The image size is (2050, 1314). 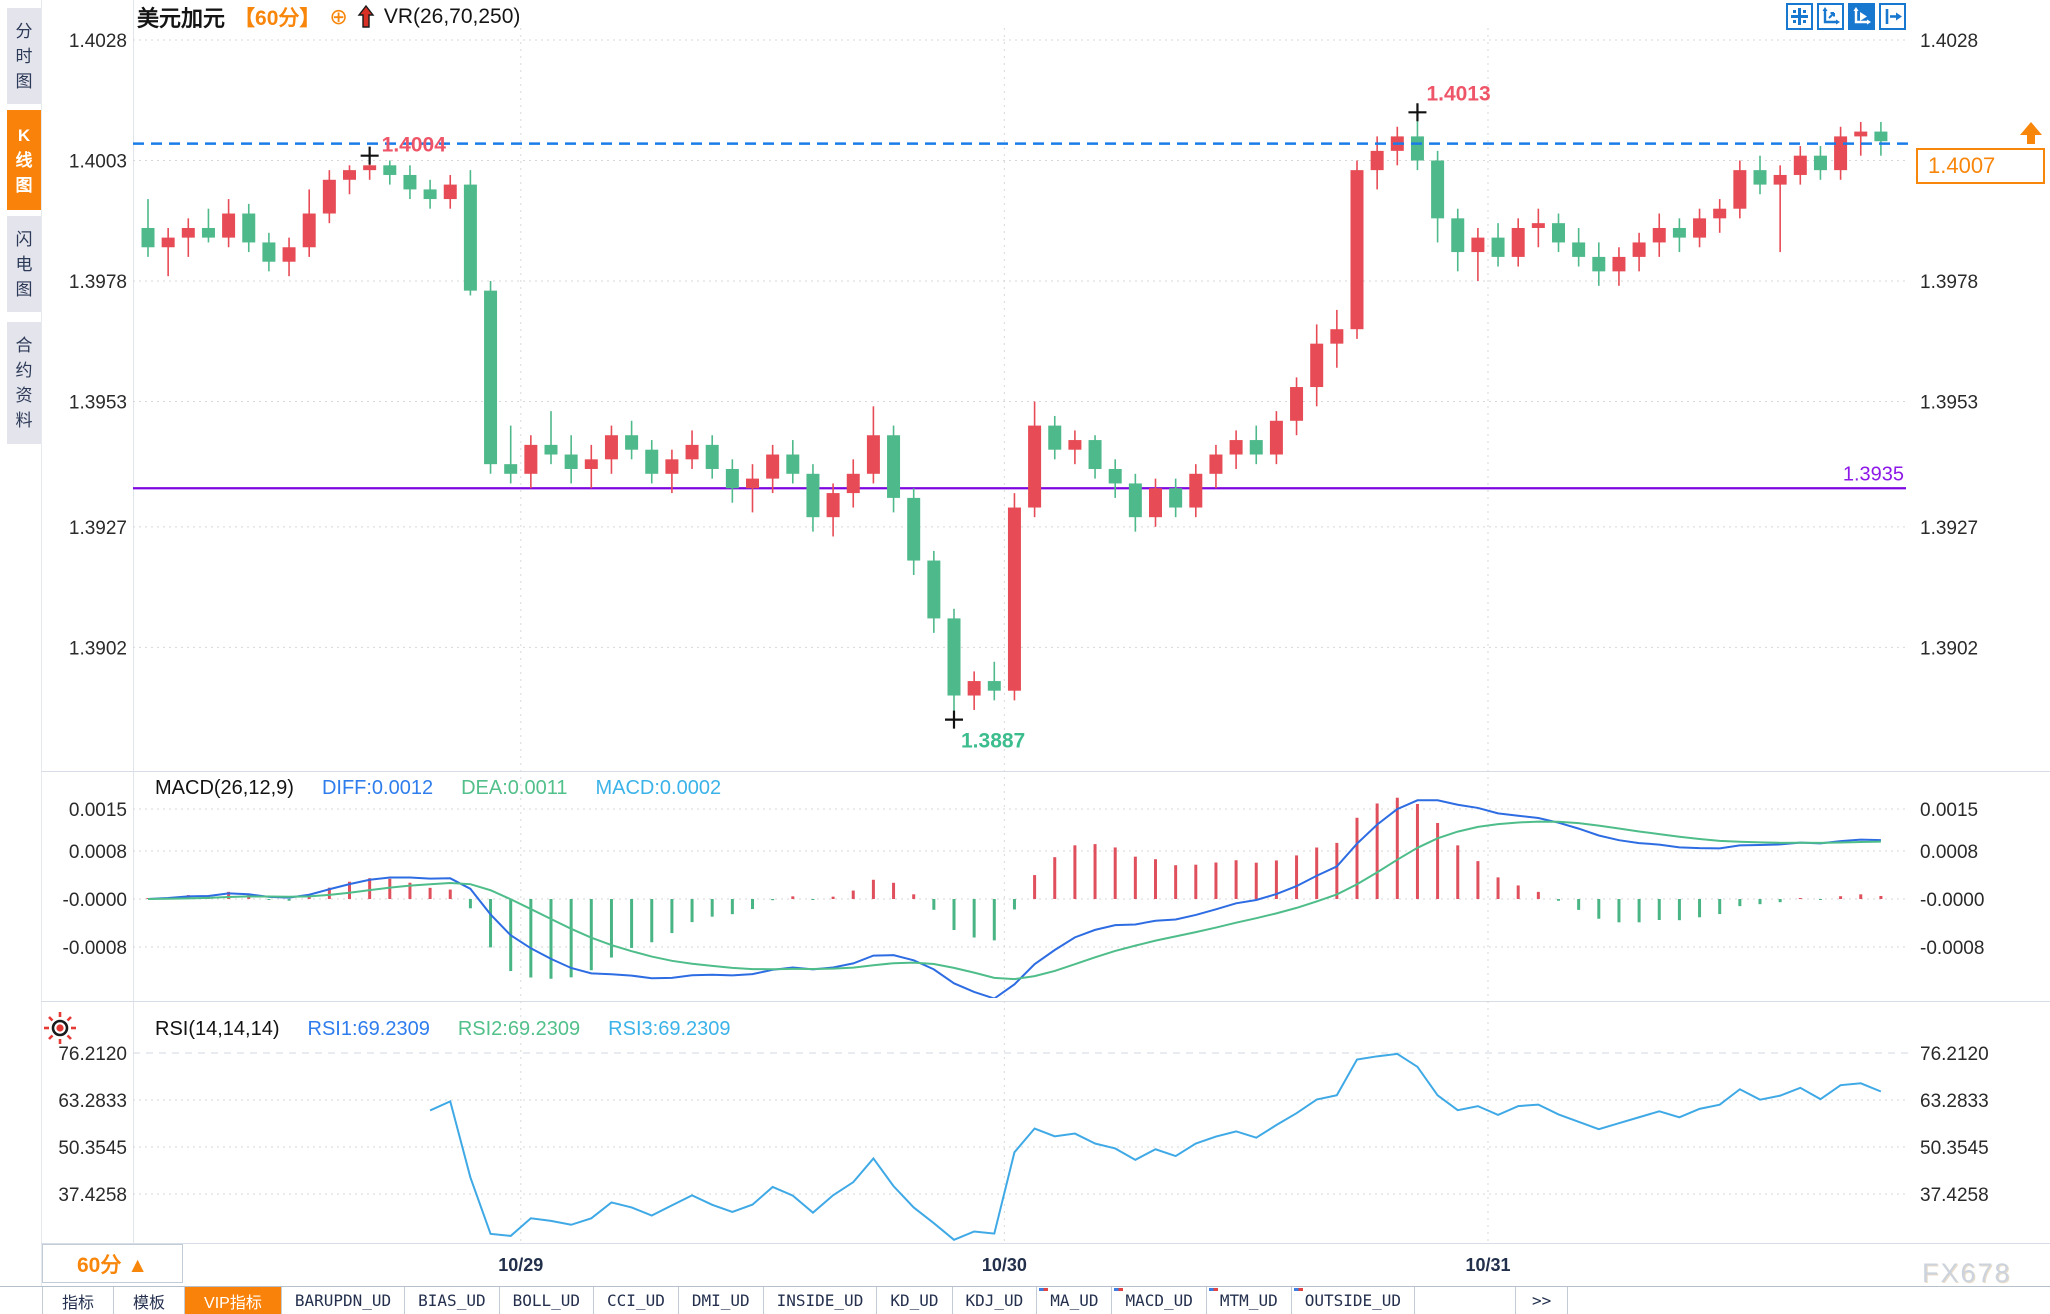 What do you see at coordinates (1353, 1300) in the screenshot?
I see `bottom-tab-outsideud: OUTSIDE_UD` at bounding box center [1353, 1300].